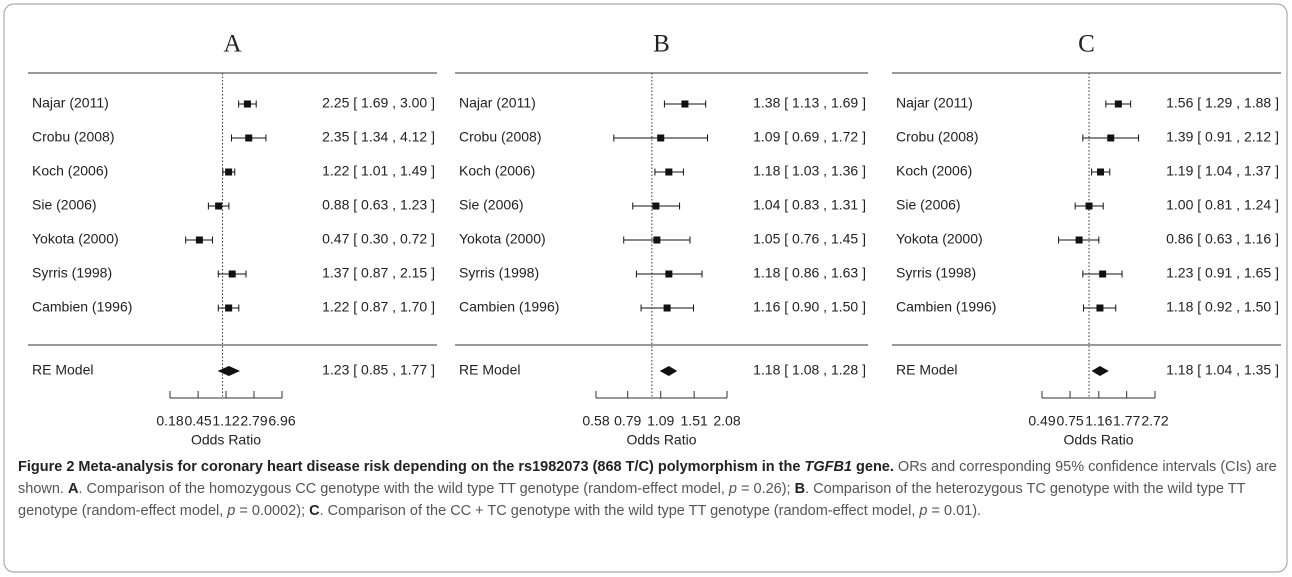 Image resolution: width=1292 pixels, height=577 pixels. What do you see at coordinates (809, 273) in the screenshot?
I see `value-label: 1.18 [ 0.86 , 1.63 ]` at bounding box center [809, 273].